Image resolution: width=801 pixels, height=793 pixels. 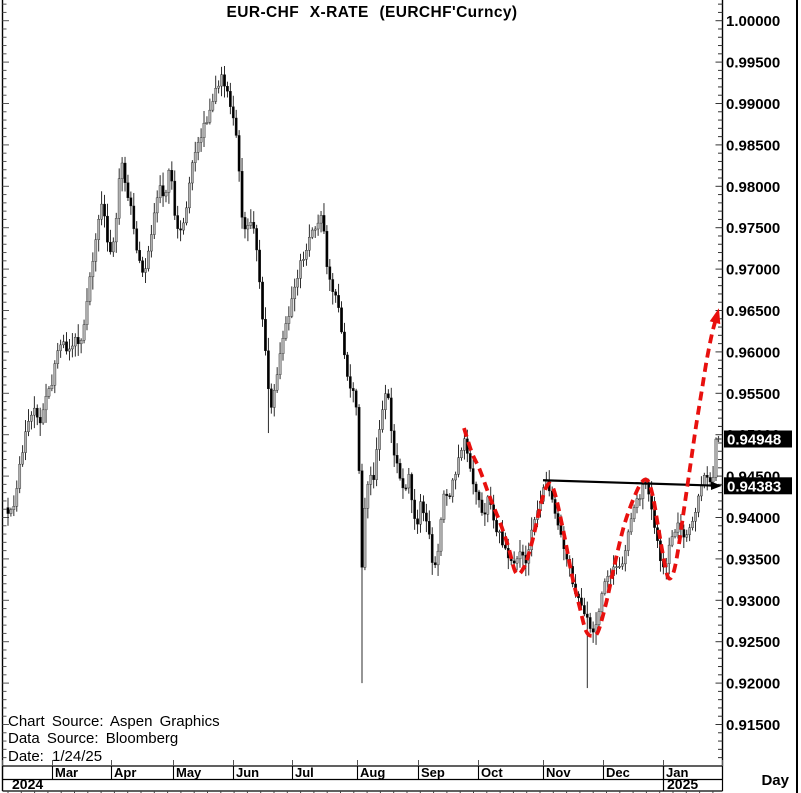 I want to click on month-label-aug: Aug, so click(x=372, y=772).